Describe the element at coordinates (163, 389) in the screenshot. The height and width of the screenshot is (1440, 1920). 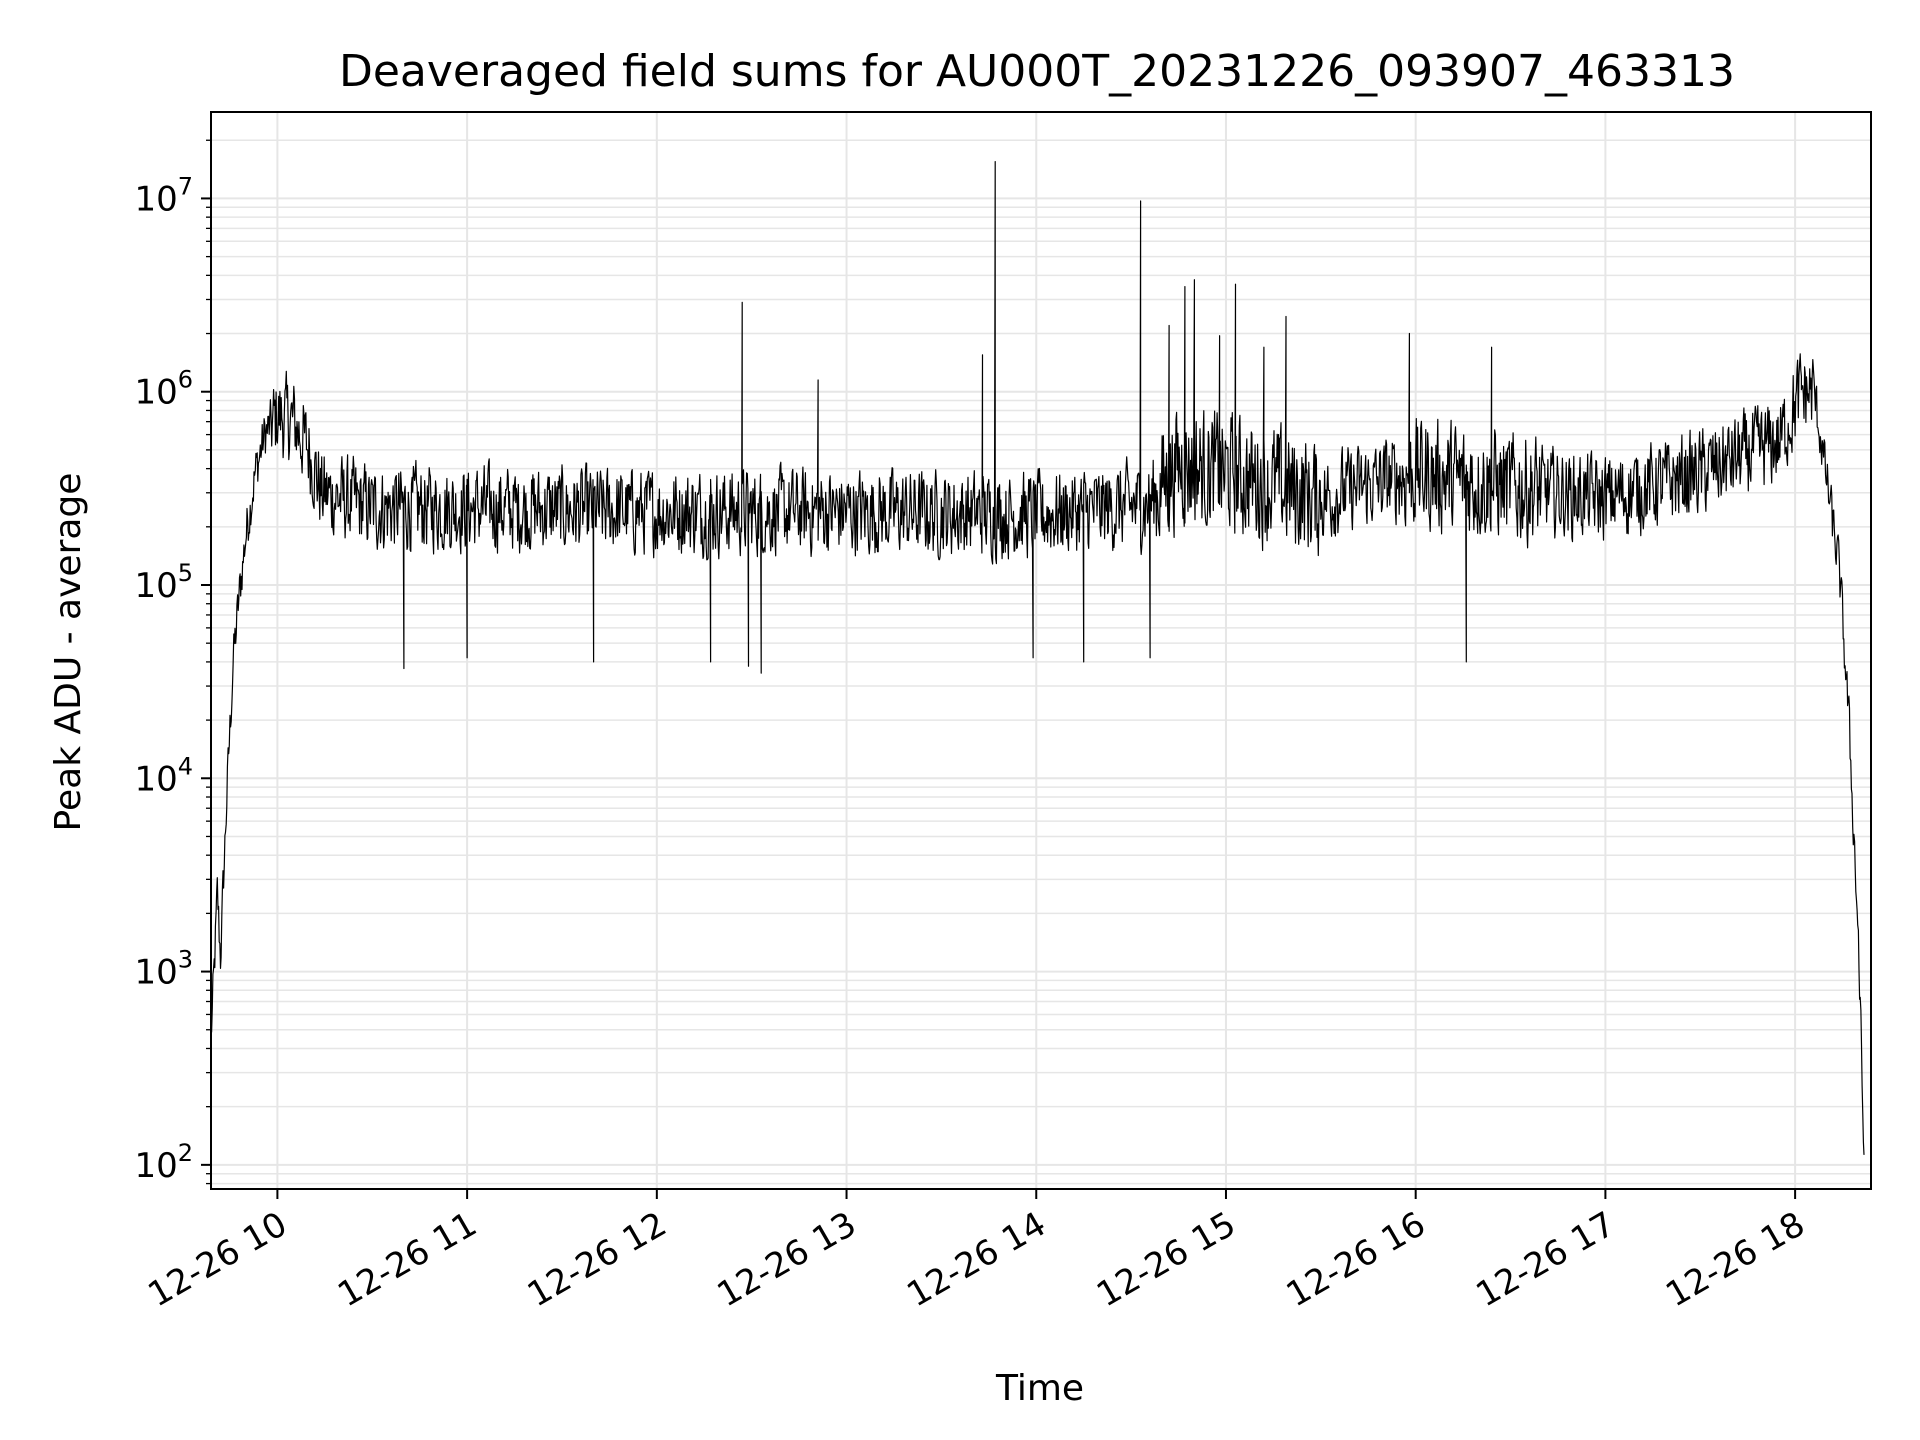
I see `y-tick-label: 10⁶` at that location.